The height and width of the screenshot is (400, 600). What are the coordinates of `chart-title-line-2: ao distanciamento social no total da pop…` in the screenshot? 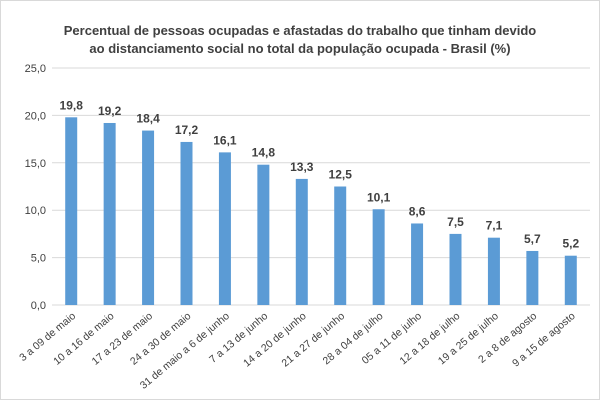 It's located at (300, 48).